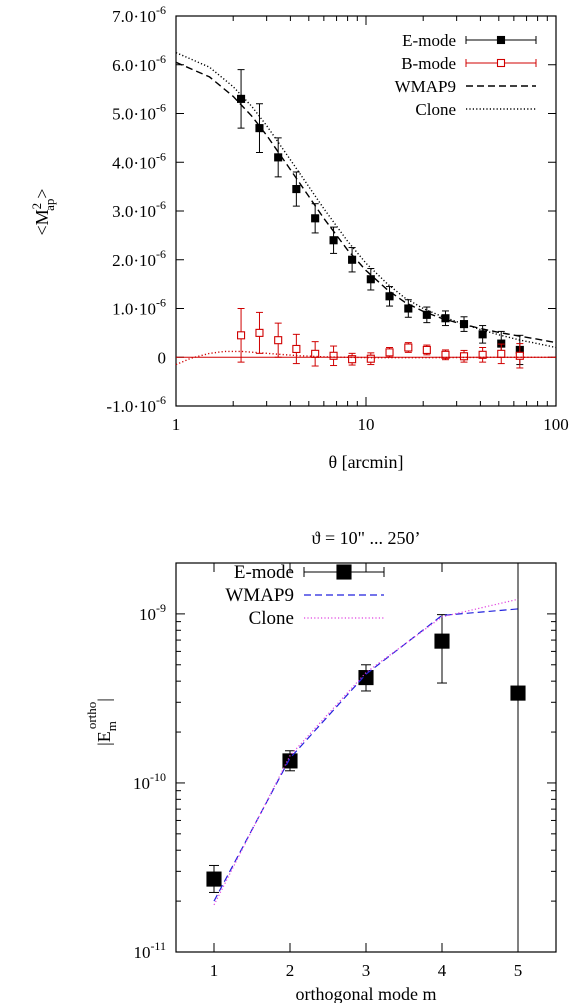 The width and height of the screenshot is (577, 1003). I want to click on y-tick-label-1: 5.0·10⁻⁶, so click(139, 112).